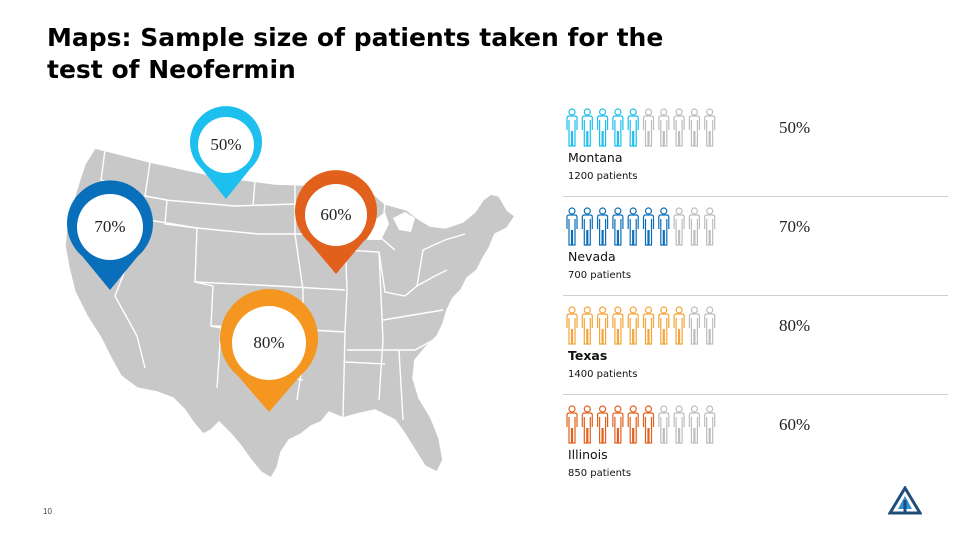 This screenshot has height=540, width=960. I want to click on lake-michigan, so click(378, 226).